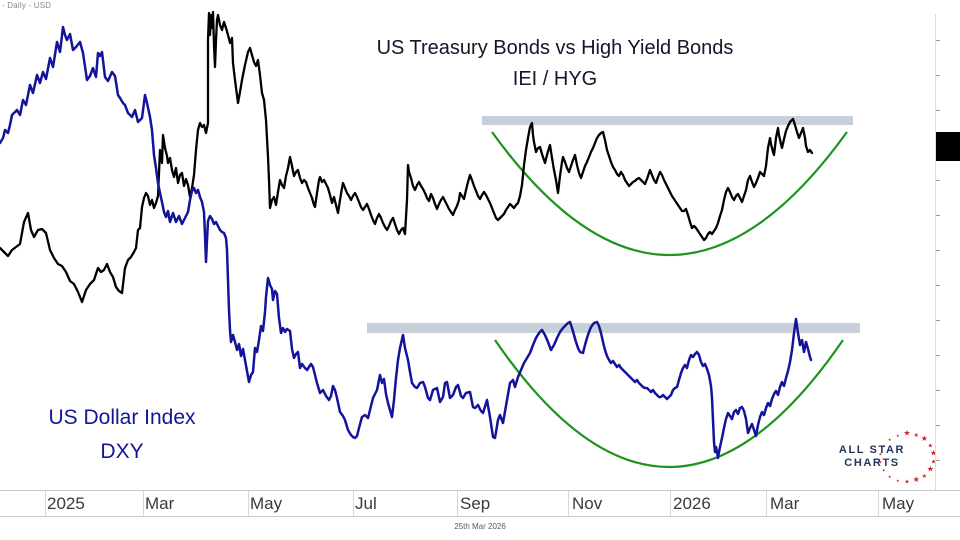 The height and width of the screenshot is (540, 960). What do you see at coordinates (555, 79) in the screenshot?
I see `chart-title-line2: IEI / HYG` at bounding box center [555, 79].